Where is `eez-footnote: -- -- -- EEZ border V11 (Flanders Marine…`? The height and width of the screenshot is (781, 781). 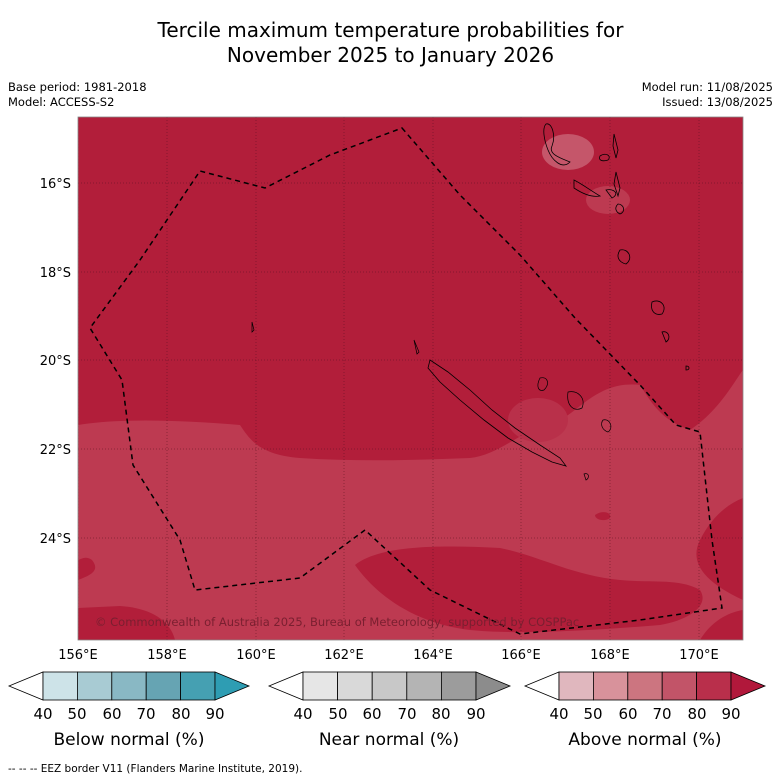 eez-footnote: -- -- -- EEZ border V11 (Flanders Marine… is located at coordinates (155, 769).